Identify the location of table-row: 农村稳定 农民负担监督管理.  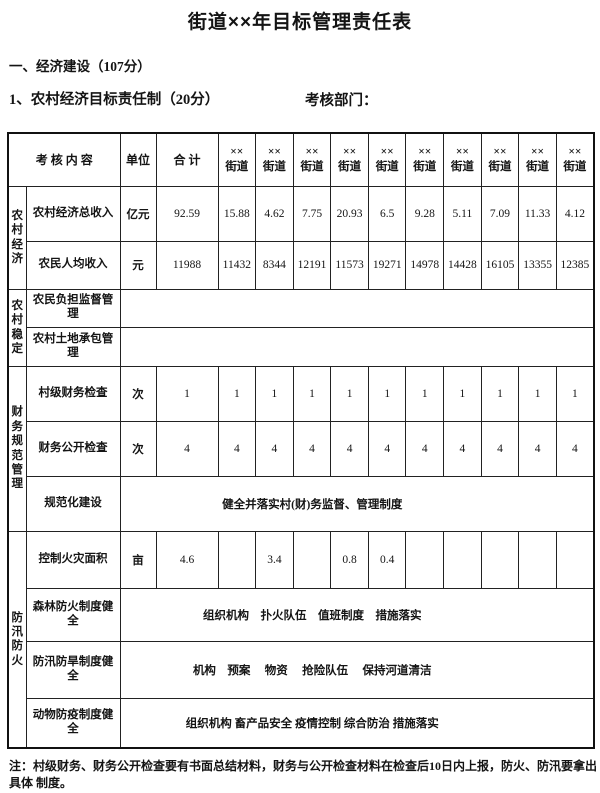
(301, 327).